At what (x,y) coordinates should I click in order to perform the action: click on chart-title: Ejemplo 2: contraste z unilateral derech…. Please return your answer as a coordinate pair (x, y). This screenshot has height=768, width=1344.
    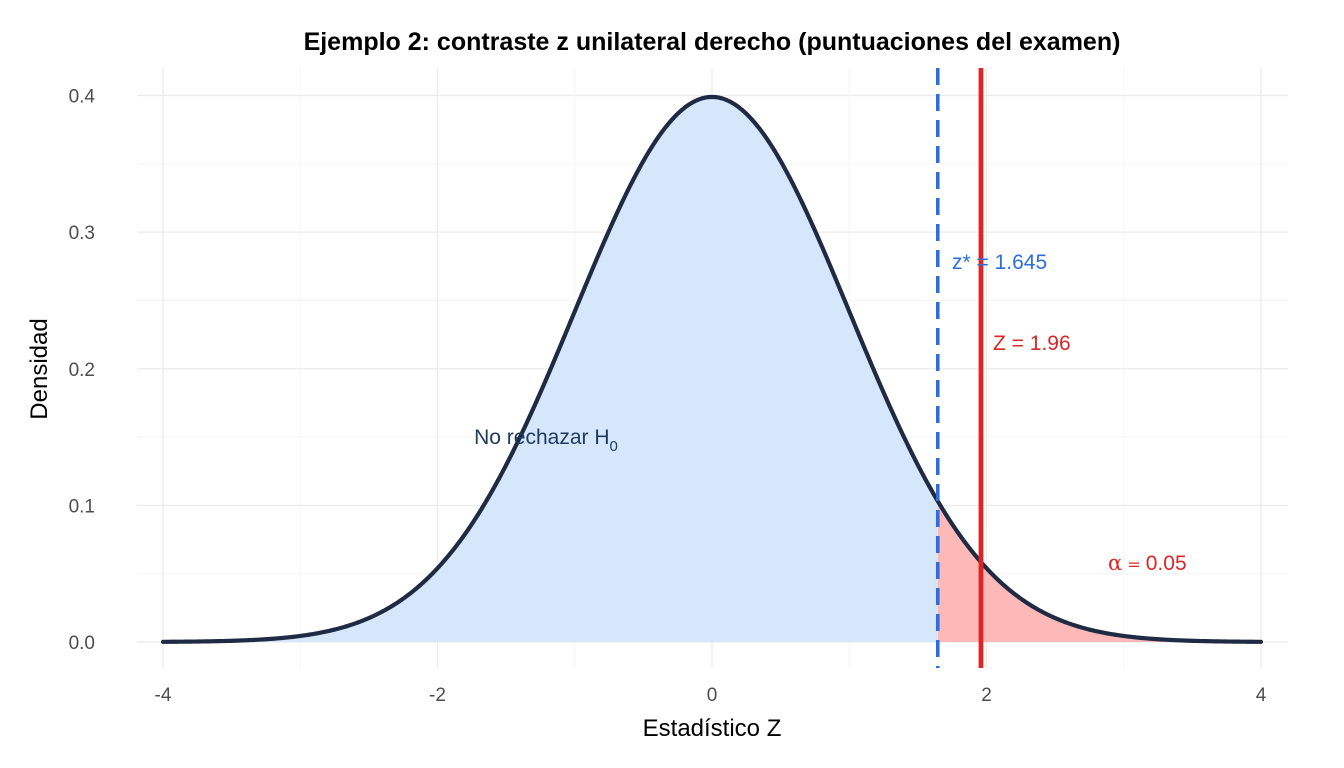
    Looking at the image, I should click on (712, 42).